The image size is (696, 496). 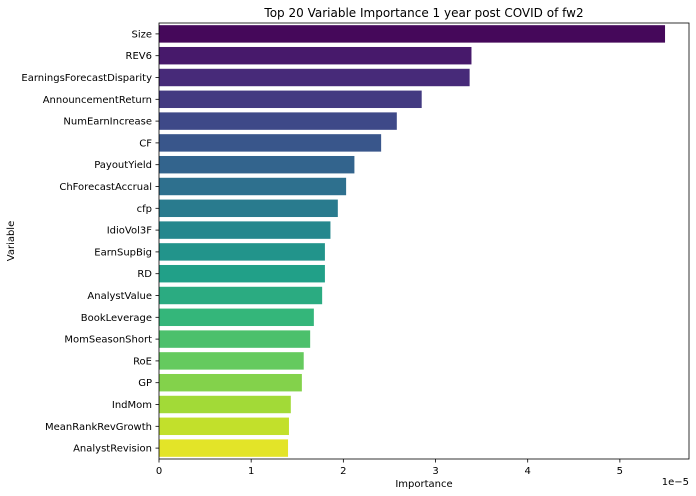 What do you see at coordinates (141, 34) in the screenshot?
I see `y-tick-label: Size` at bounding box center [141, 34].